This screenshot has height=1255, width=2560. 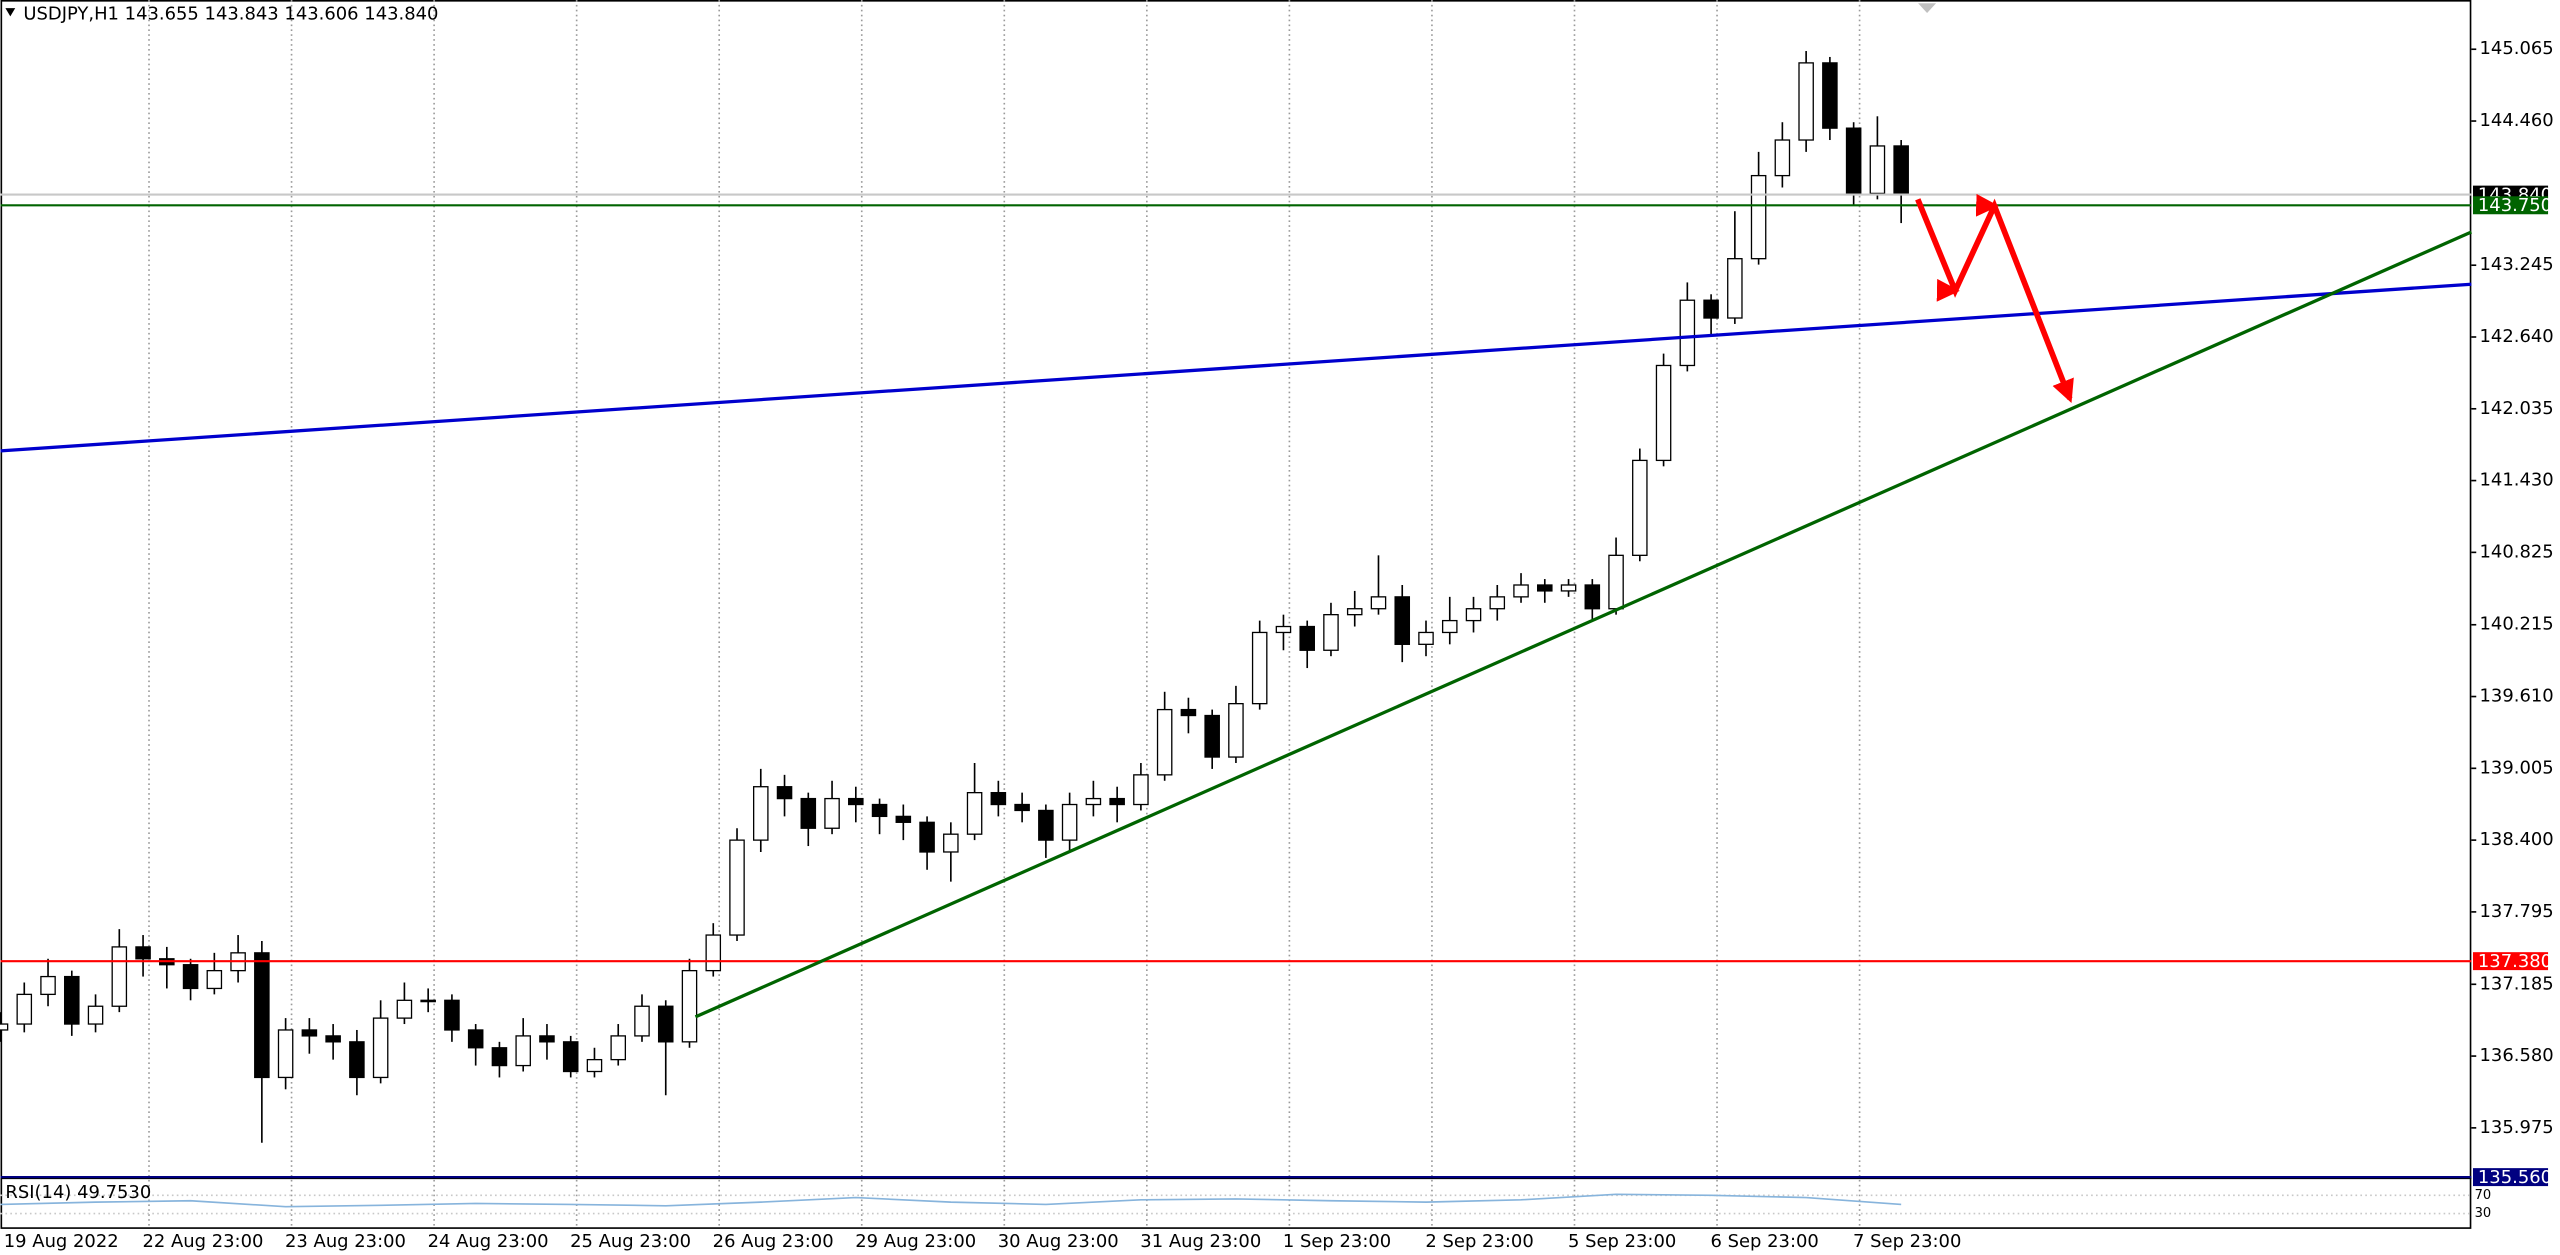 I want to click on rsi-tick-label: 70, so click(x=2483, y=1195).